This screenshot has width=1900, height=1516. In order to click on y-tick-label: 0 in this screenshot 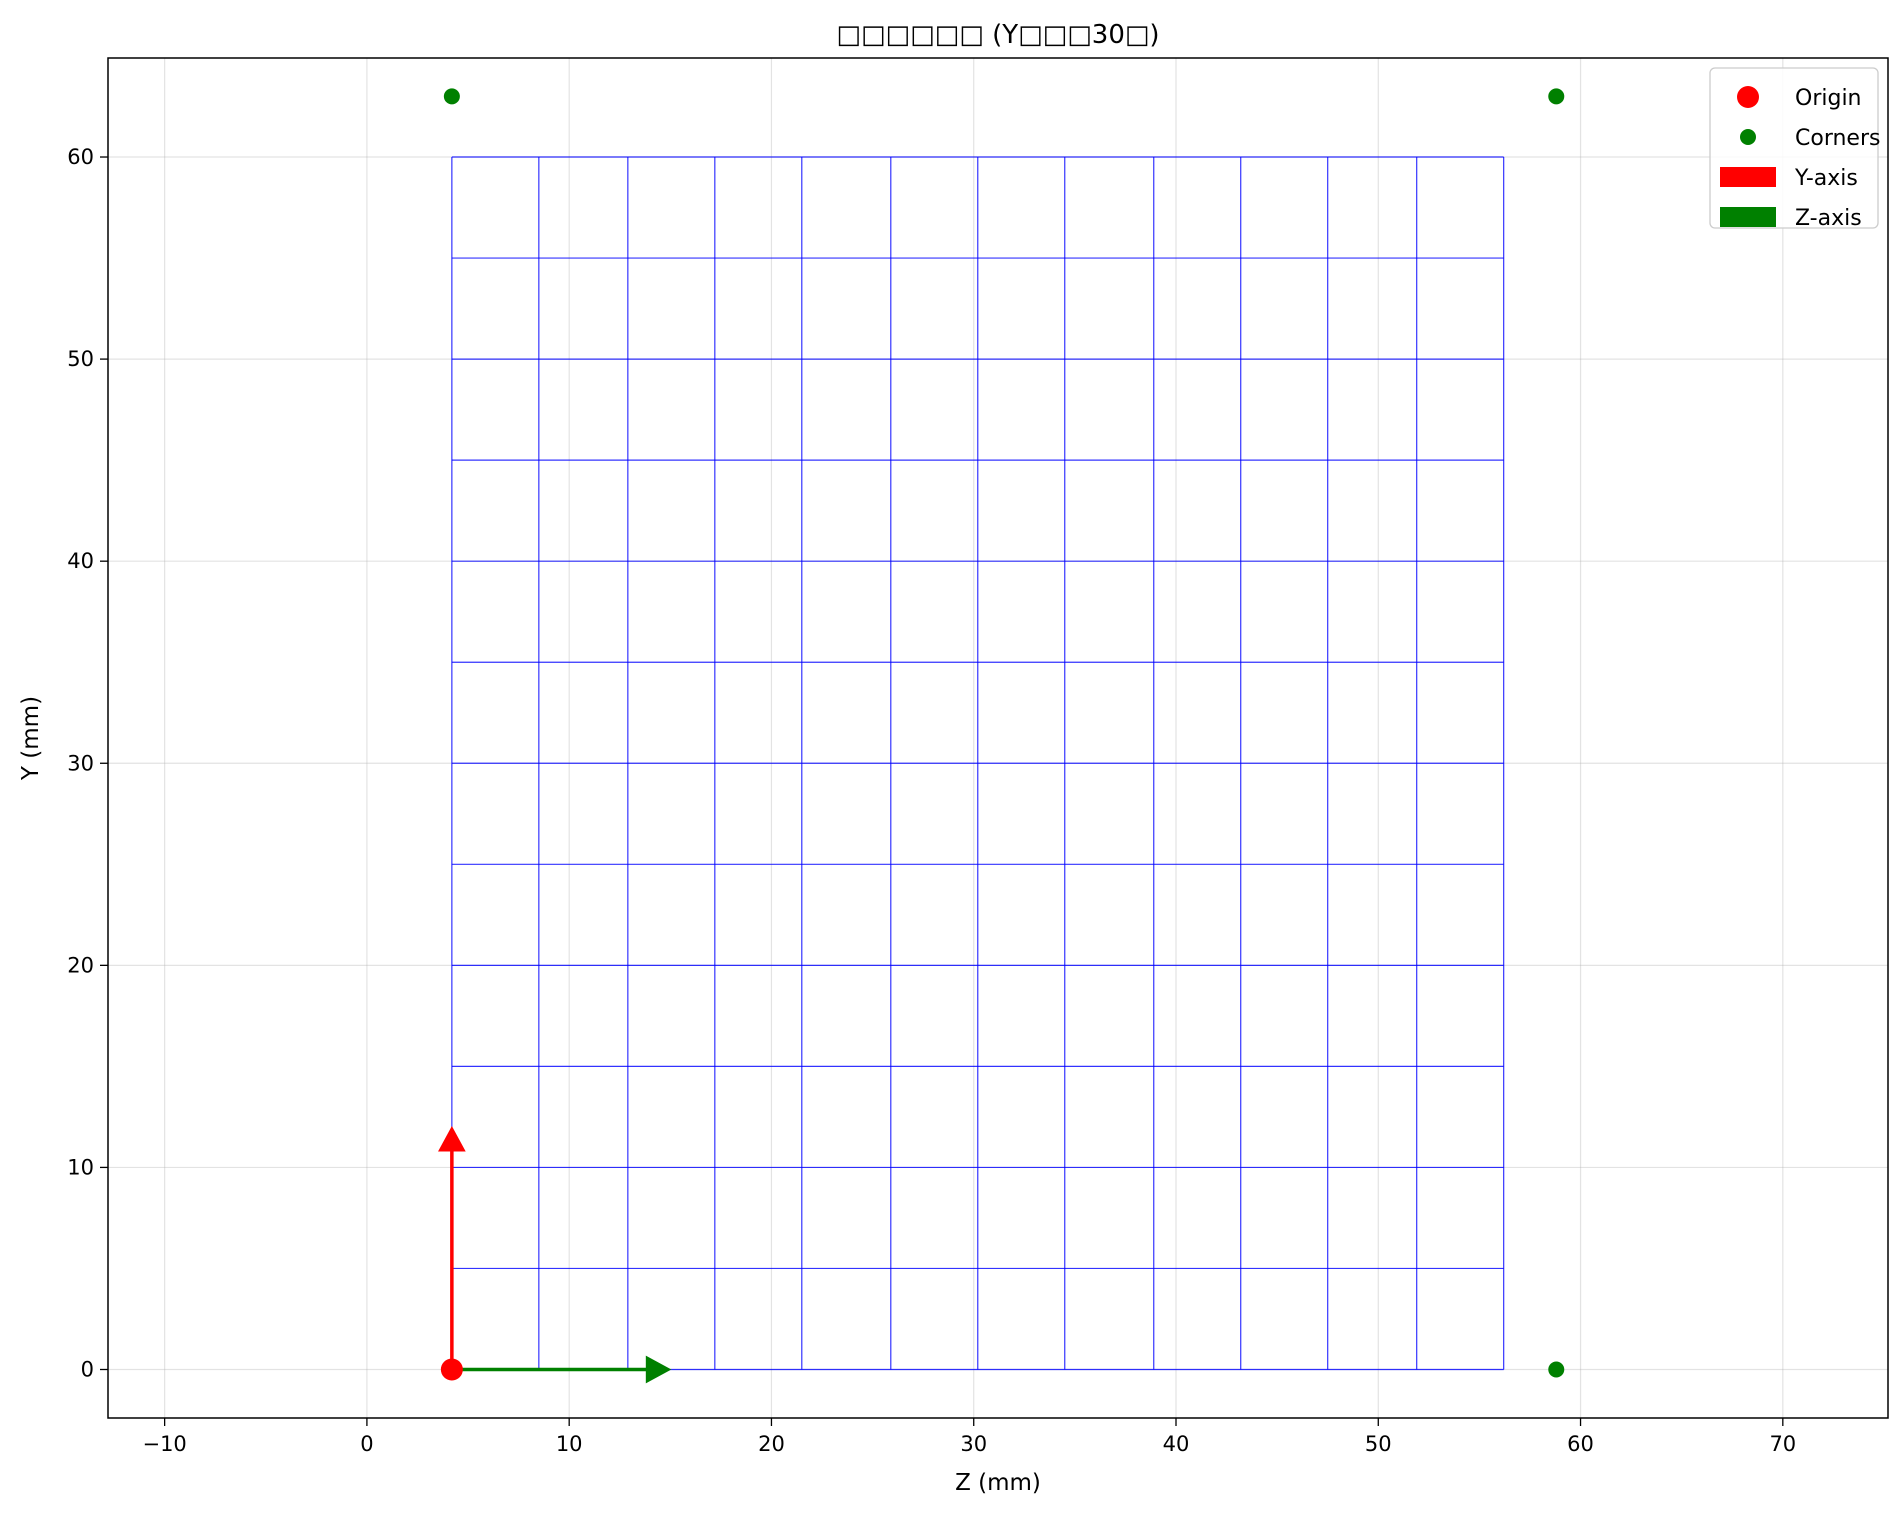, I will do `click(87, 1370)`.